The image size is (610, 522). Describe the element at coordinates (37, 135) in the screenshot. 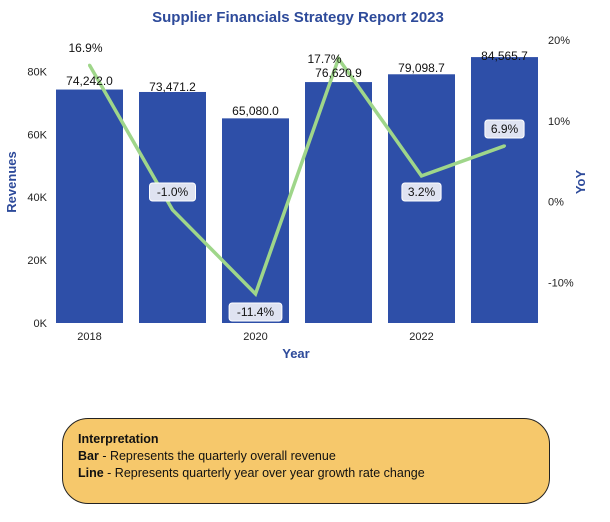

I see `y-tick-label: 60K` at that location.